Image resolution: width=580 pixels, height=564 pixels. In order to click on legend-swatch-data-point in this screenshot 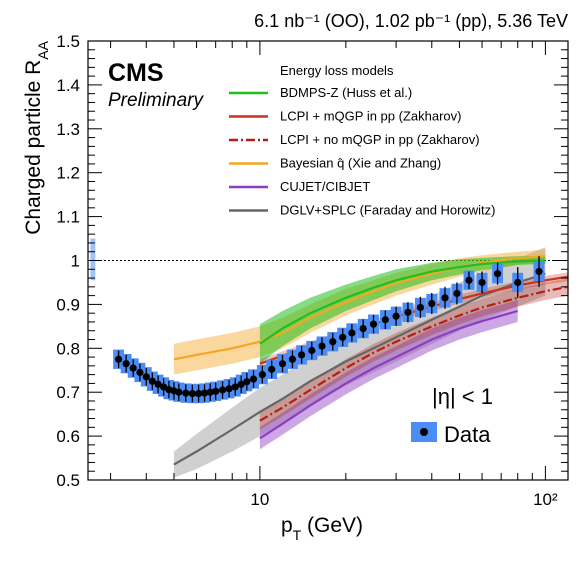, I will do `click(424, 432)`.